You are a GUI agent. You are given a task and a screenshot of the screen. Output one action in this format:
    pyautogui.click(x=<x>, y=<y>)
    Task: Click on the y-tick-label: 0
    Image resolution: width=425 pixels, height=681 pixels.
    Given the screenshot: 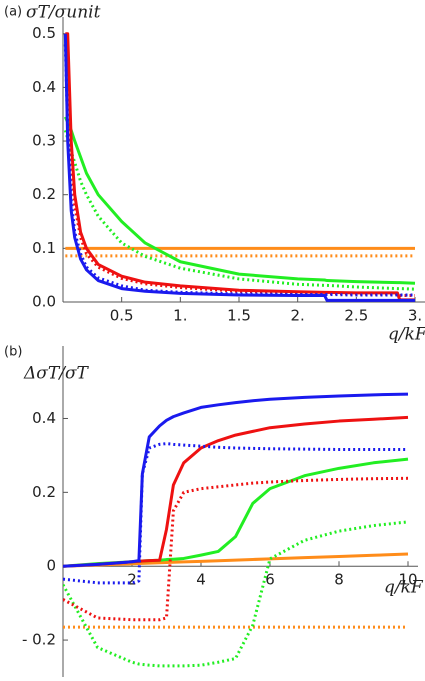 What is the action you would take?
    pyautogui.click(x=51, y=566)
    